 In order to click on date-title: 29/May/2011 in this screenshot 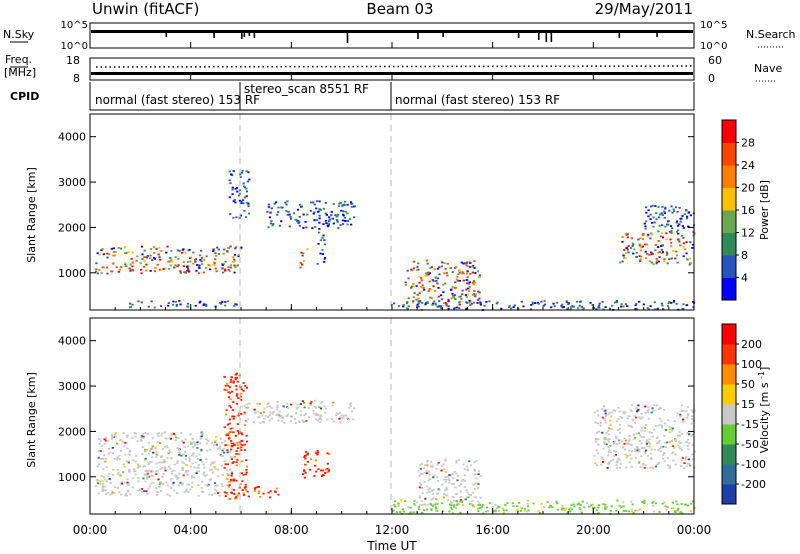, I will do `click(644, 9)`.